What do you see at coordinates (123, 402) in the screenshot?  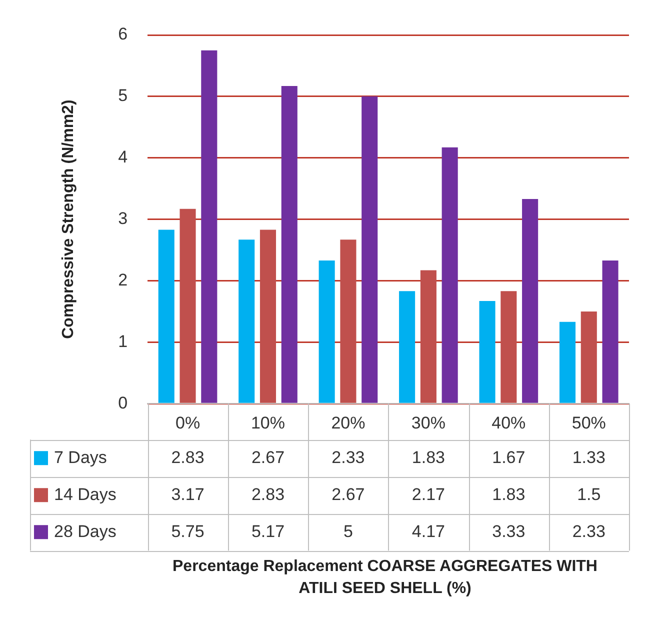 I see `y-tick-label: 0` at bounding box center [123, 402].